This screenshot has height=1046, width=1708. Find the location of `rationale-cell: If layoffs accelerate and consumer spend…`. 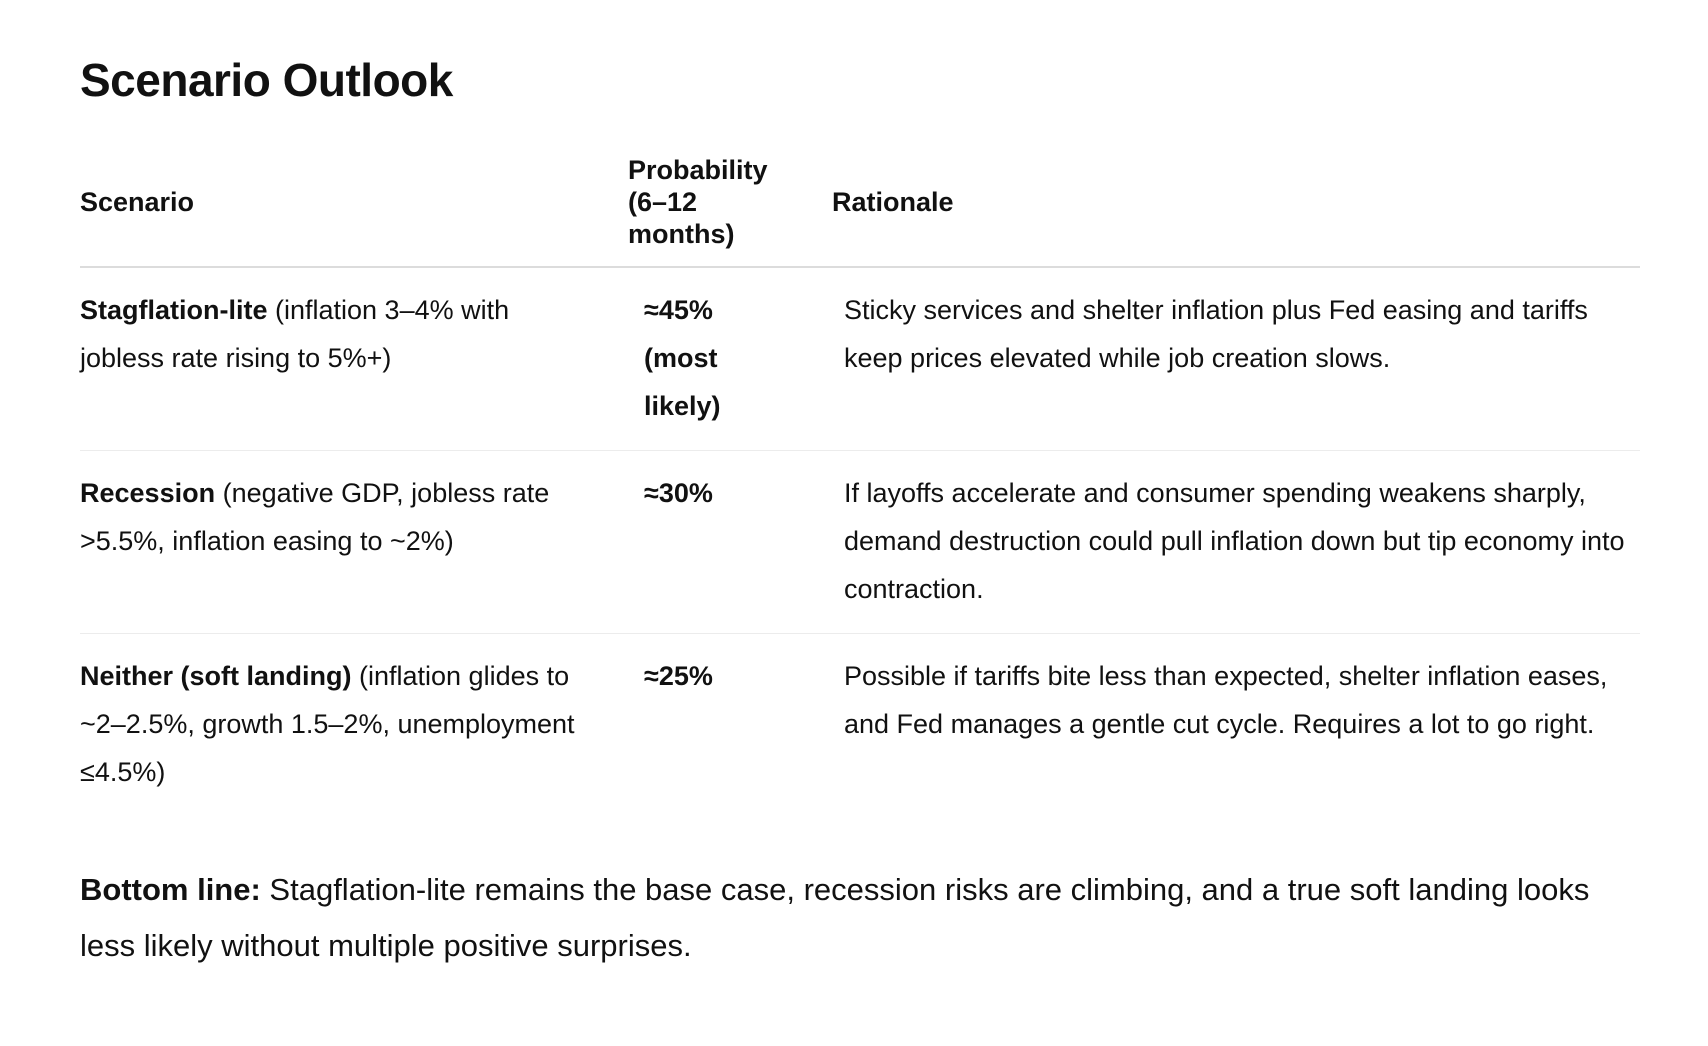

rationale-cell: If layoffs accelerate and consumer spend… is located at coordinates (1234, 542).